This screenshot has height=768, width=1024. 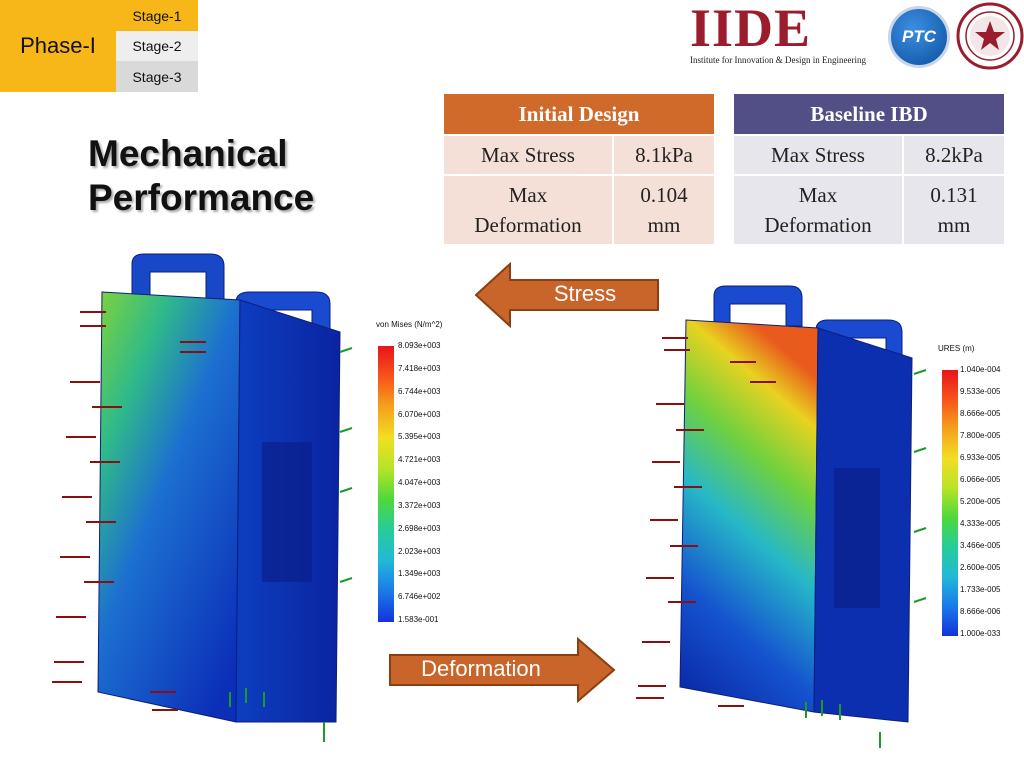 I want to click on title-line-1: Mechanical, so click(x=188, y=153).